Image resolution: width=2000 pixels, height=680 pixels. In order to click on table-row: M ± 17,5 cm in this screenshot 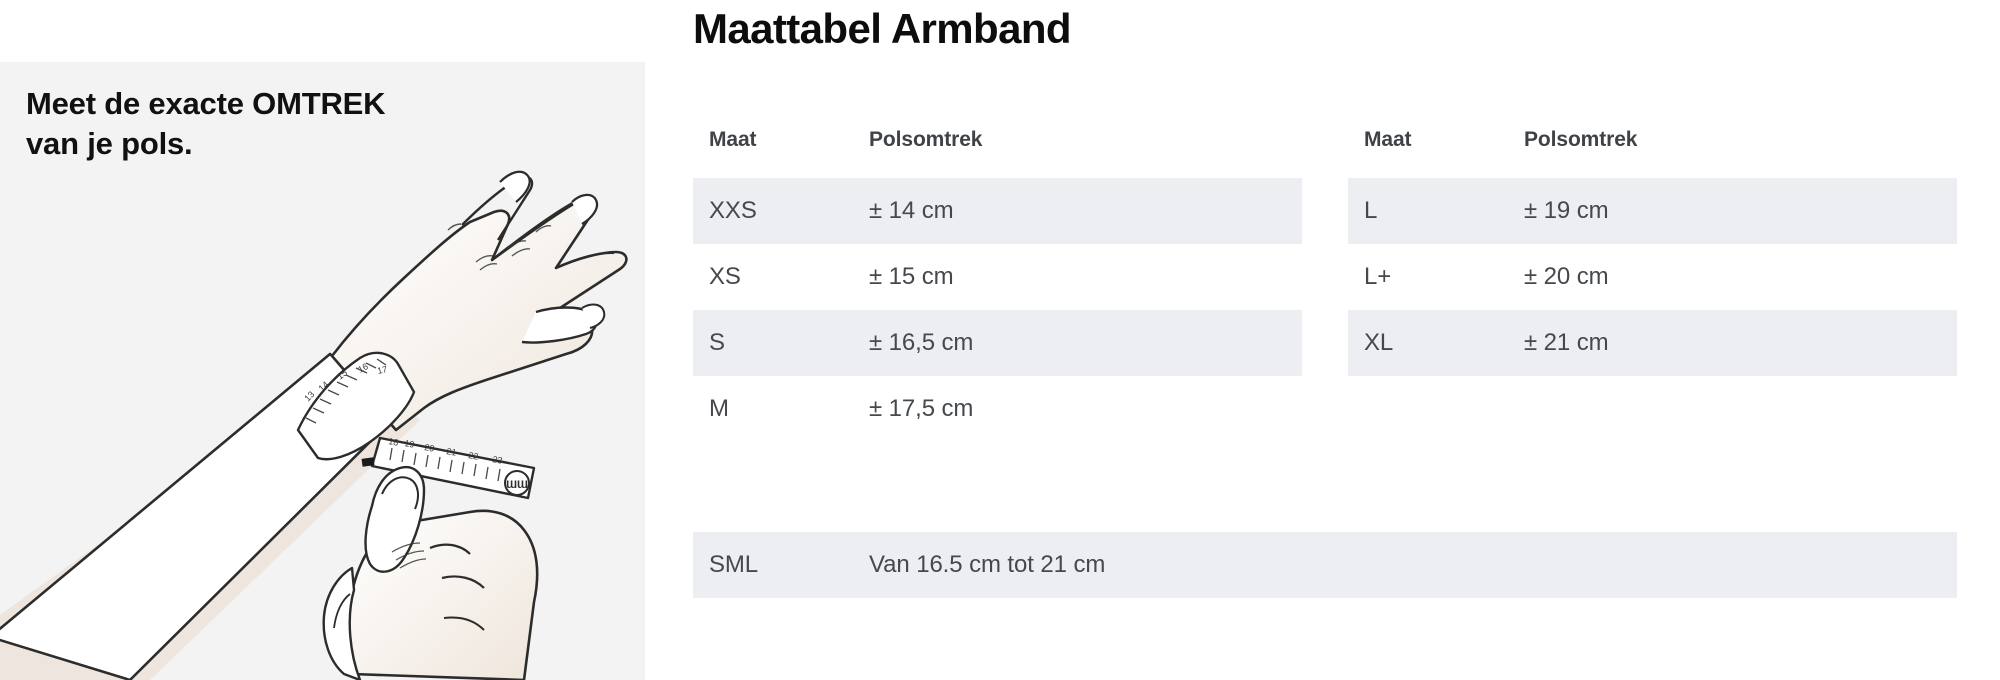, I will do `click(997, 409)`.